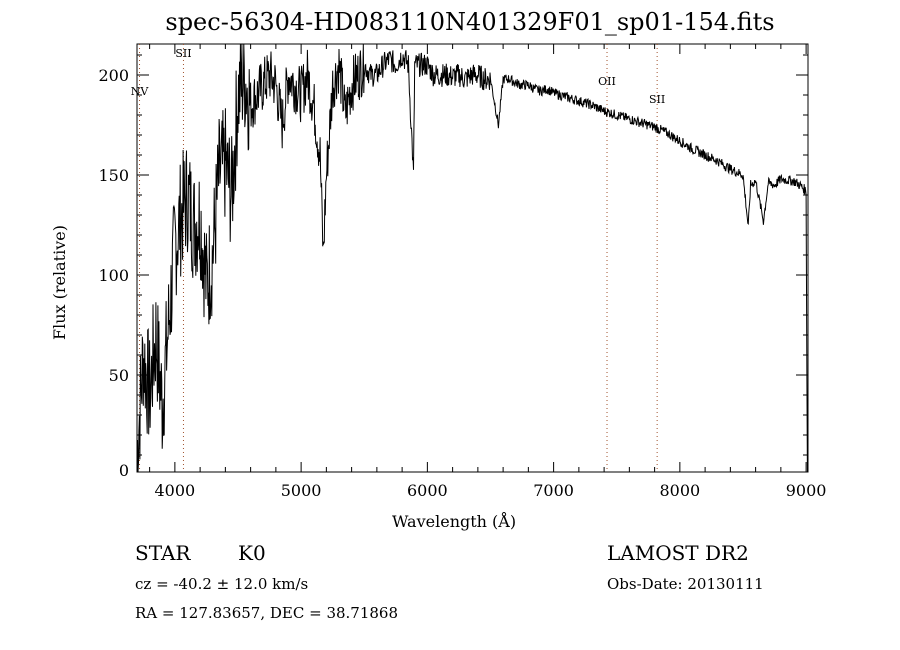  What do you see at coordinates (267, 613) in the screenshot?
I see `coordinates: RA = 127.83657, DEC = 38.71868` at bounding box center [267, 613].